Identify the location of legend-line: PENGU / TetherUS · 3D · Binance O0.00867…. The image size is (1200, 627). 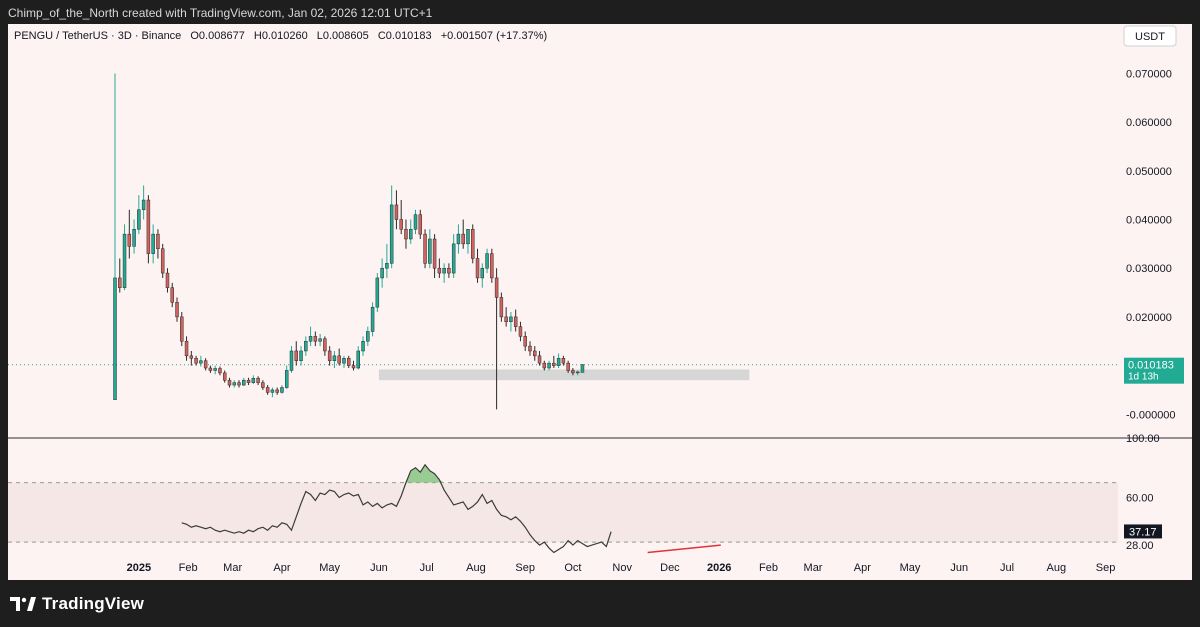
(280, 36).